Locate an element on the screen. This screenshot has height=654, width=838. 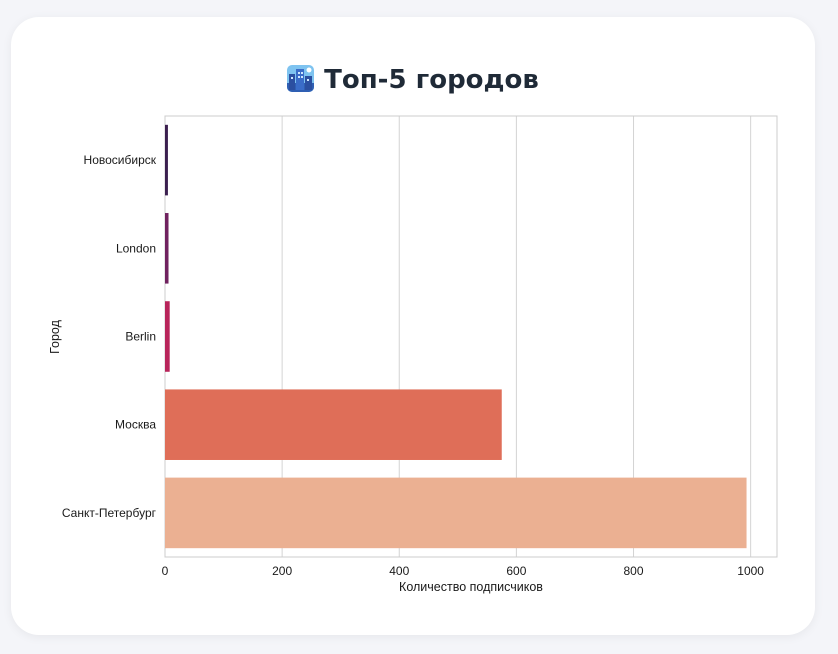
x-tick-label: 200 is located at coordinates (282, 571).